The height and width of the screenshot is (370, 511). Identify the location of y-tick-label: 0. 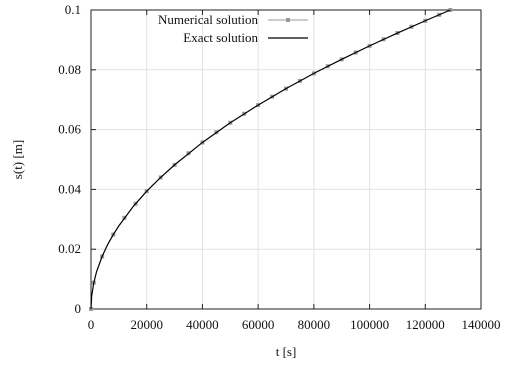
(78, 308).